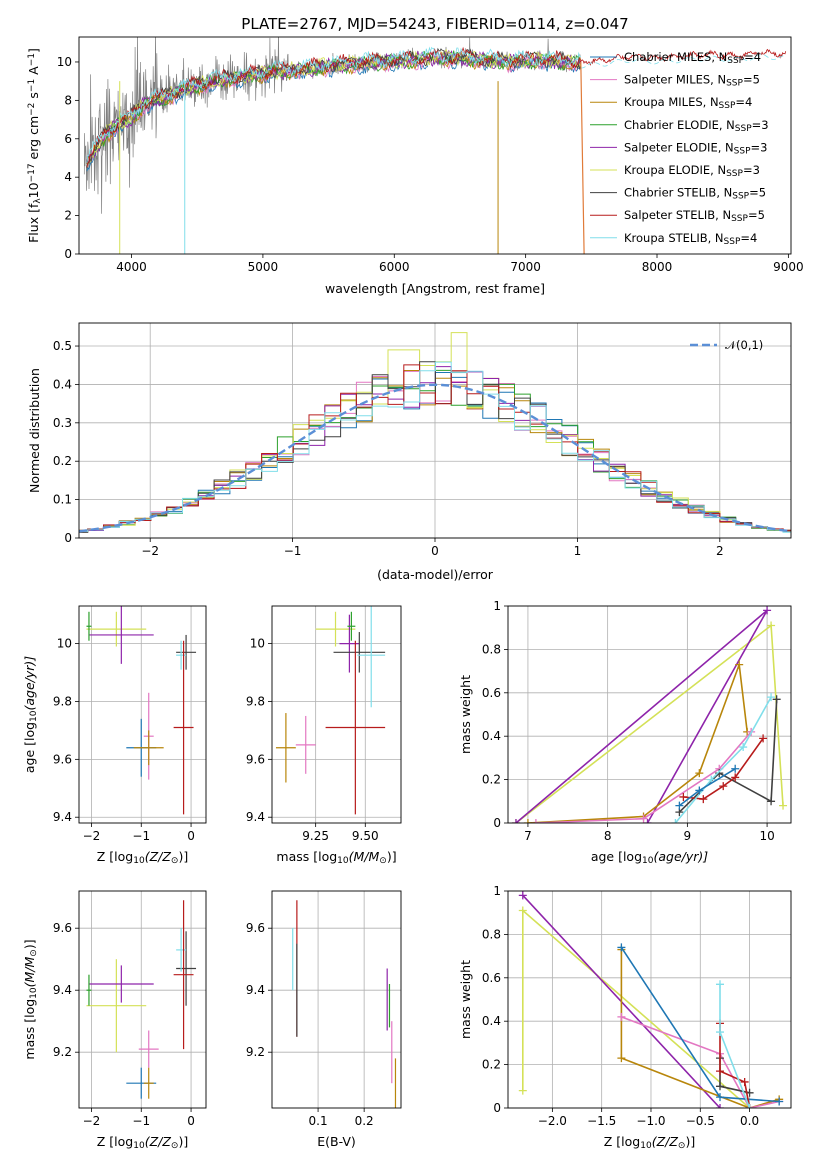 The image size is (819, 1170). Describe the element at coordinates (783, 805) in the screenshot. I see `weight-marker-kroupa_elodie` at that location.